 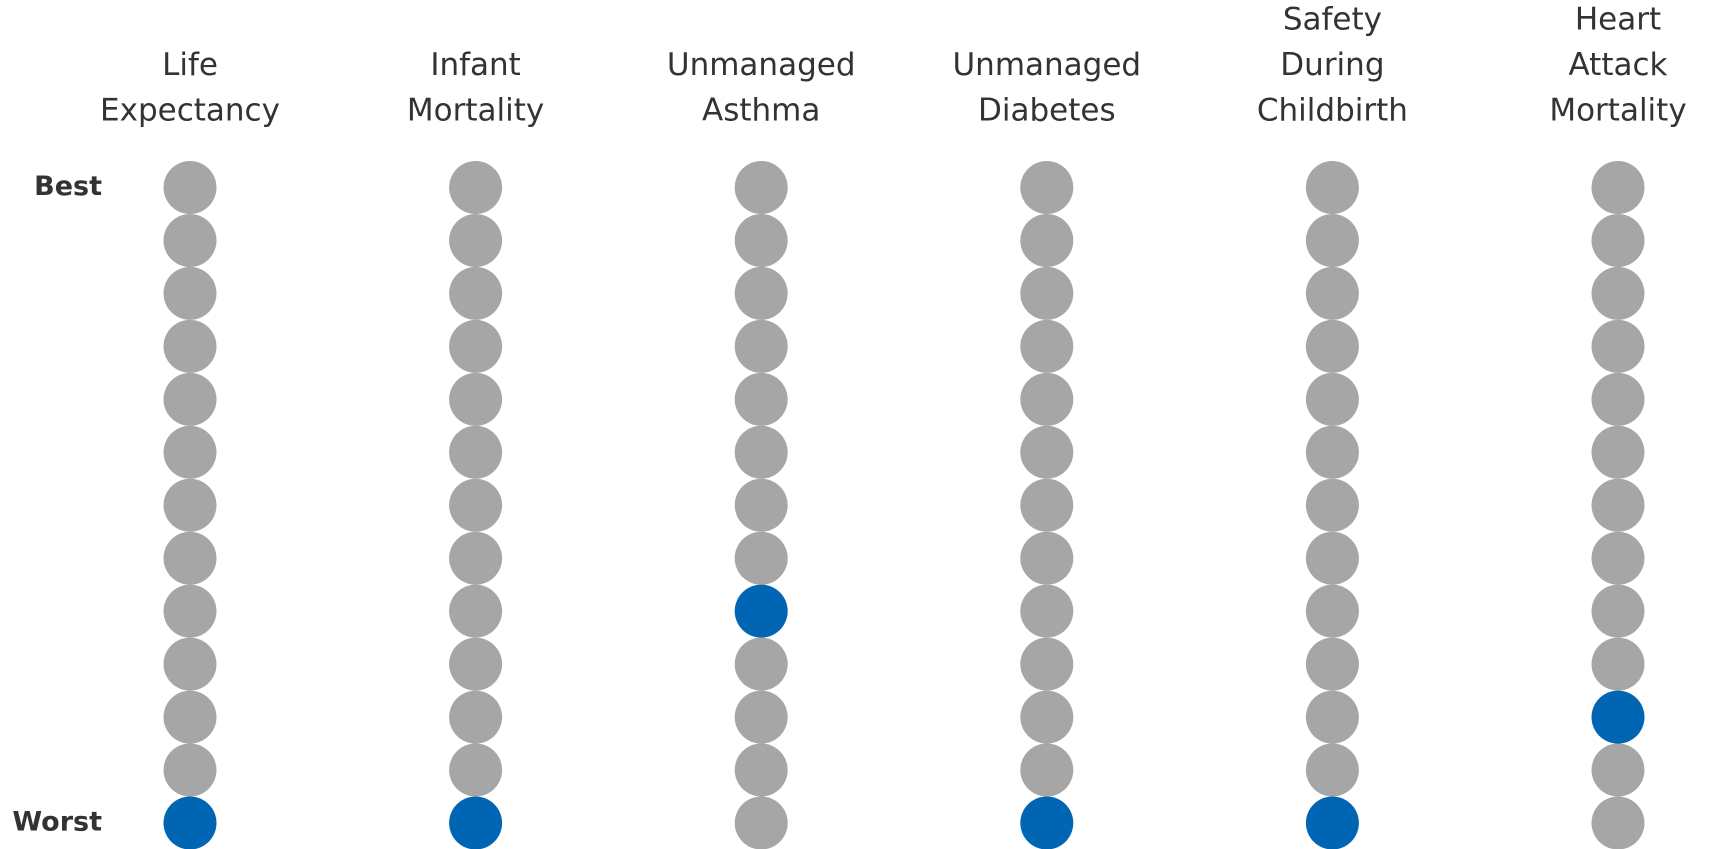 I want to click on column-header: Infant, so click(x=475, y=65).